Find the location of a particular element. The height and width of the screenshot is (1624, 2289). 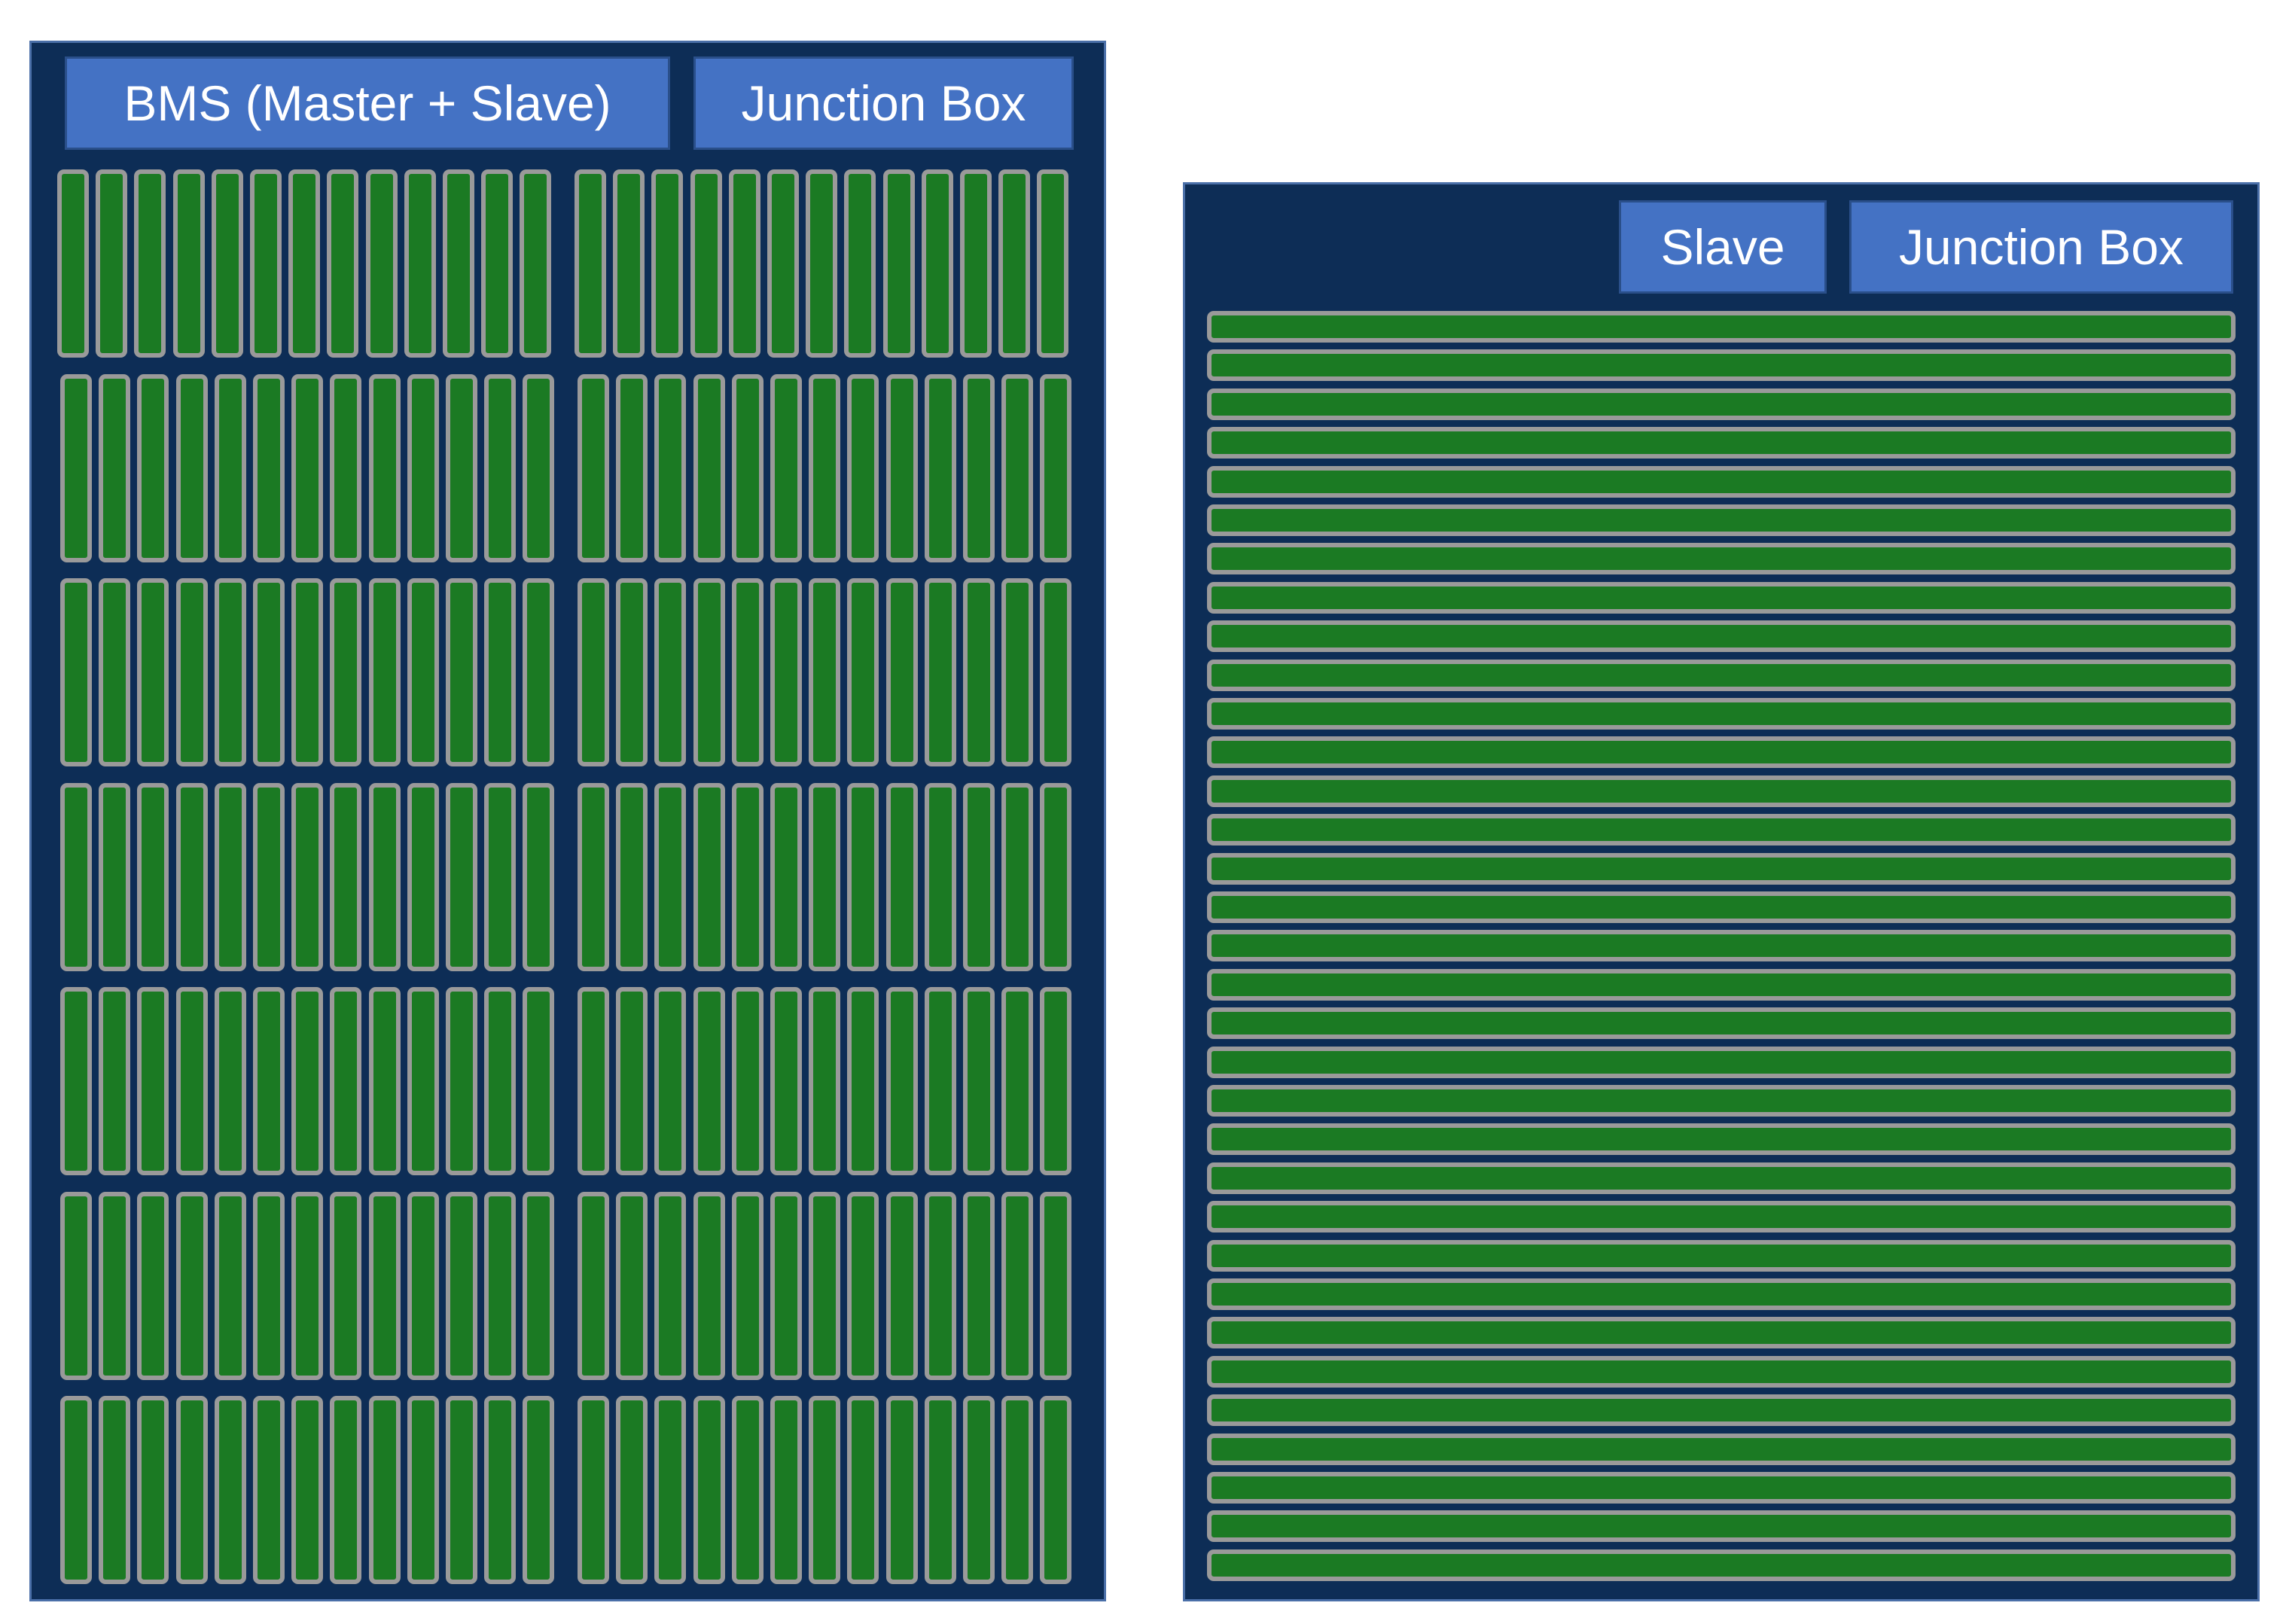

left-junction-box-label: Junction Box is located at coordinates (884, 103).